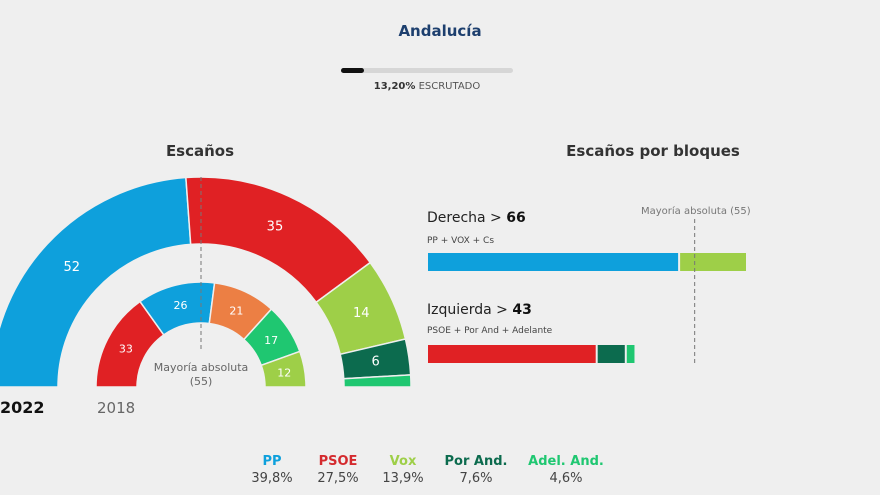 Image resolution: width=880 pixels, height=495 pixels. What do you see at coordinates (72, 267) in the screenshot?
I see `seat-value-label: 52` at bounding box center [72, 267].